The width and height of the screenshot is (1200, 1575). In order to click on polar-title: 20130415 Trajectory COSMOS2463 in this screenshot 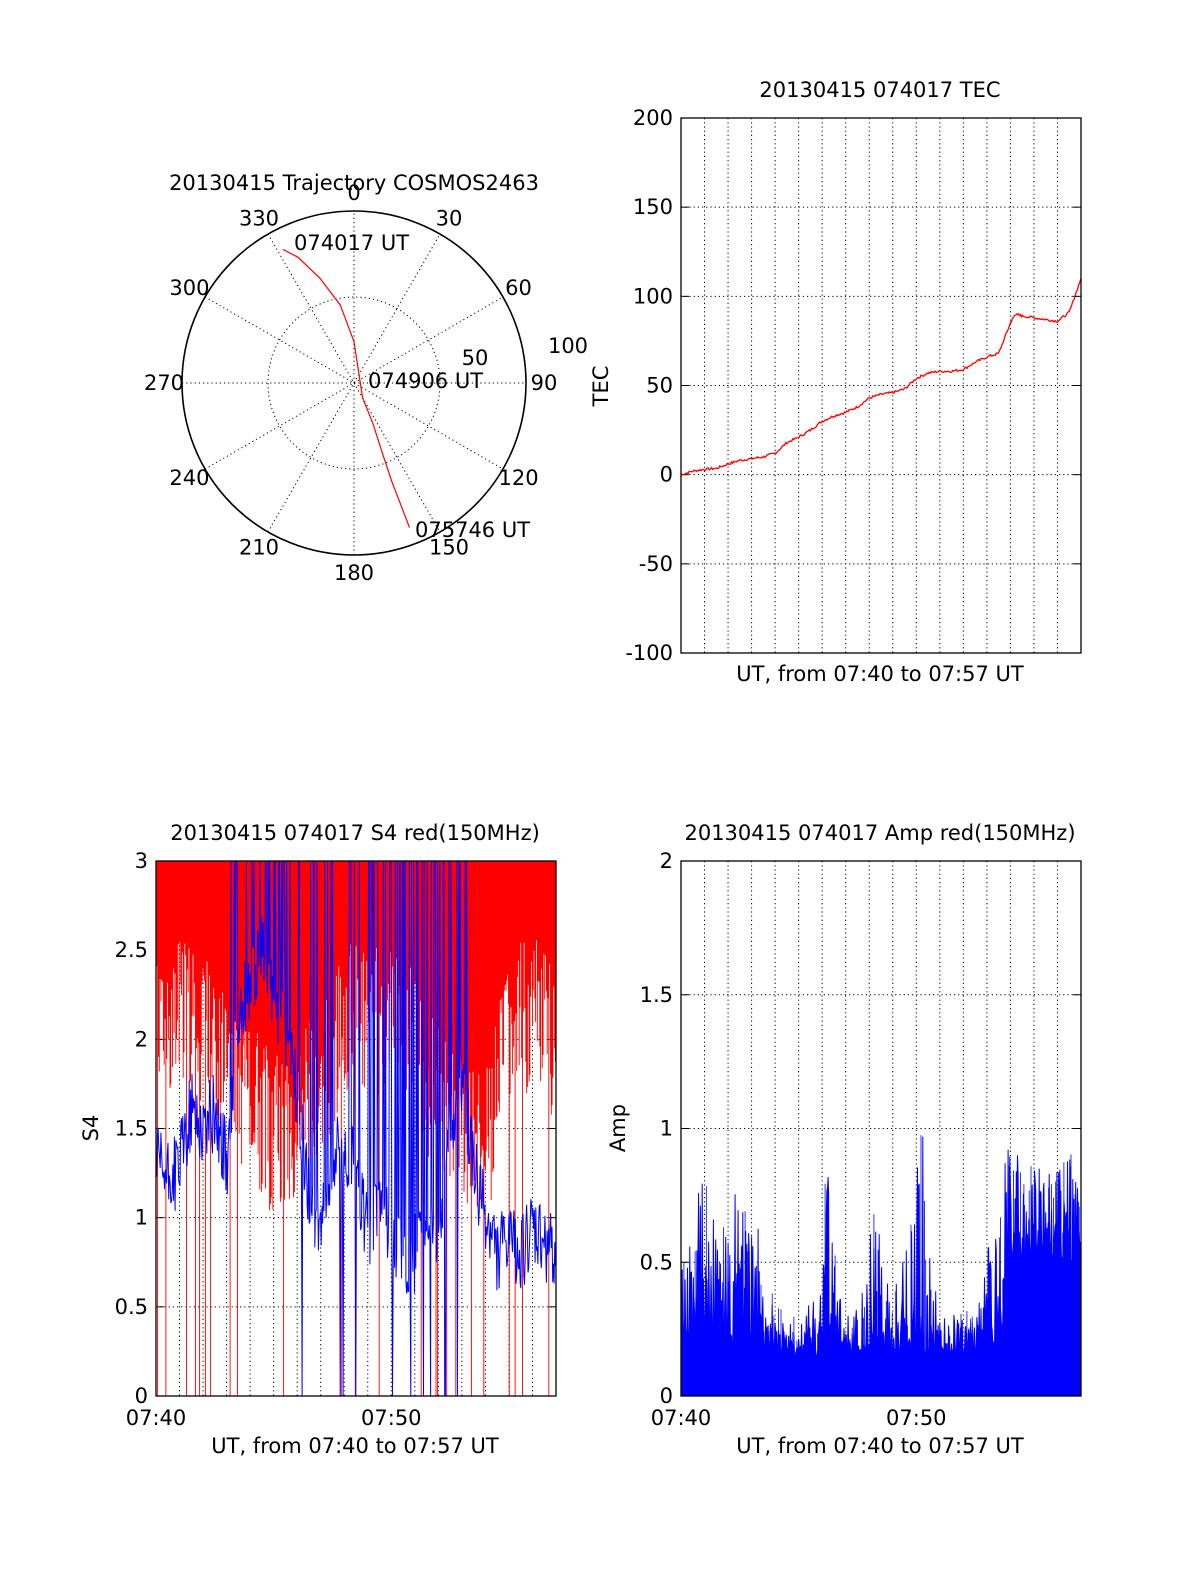, I will do `click(354, 183)`.